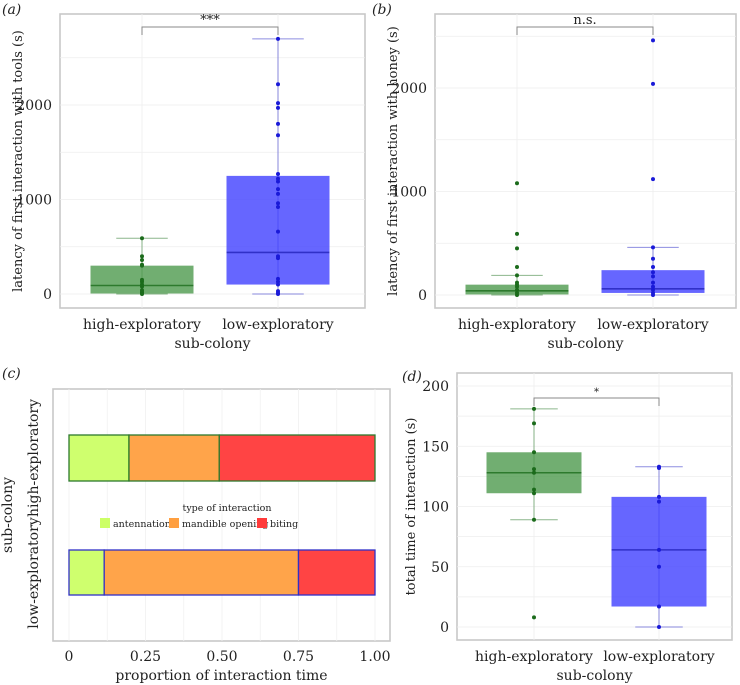 This screenshot has height=685, width=740. I want to click on legend-entry: antennation, so click(142, 524).